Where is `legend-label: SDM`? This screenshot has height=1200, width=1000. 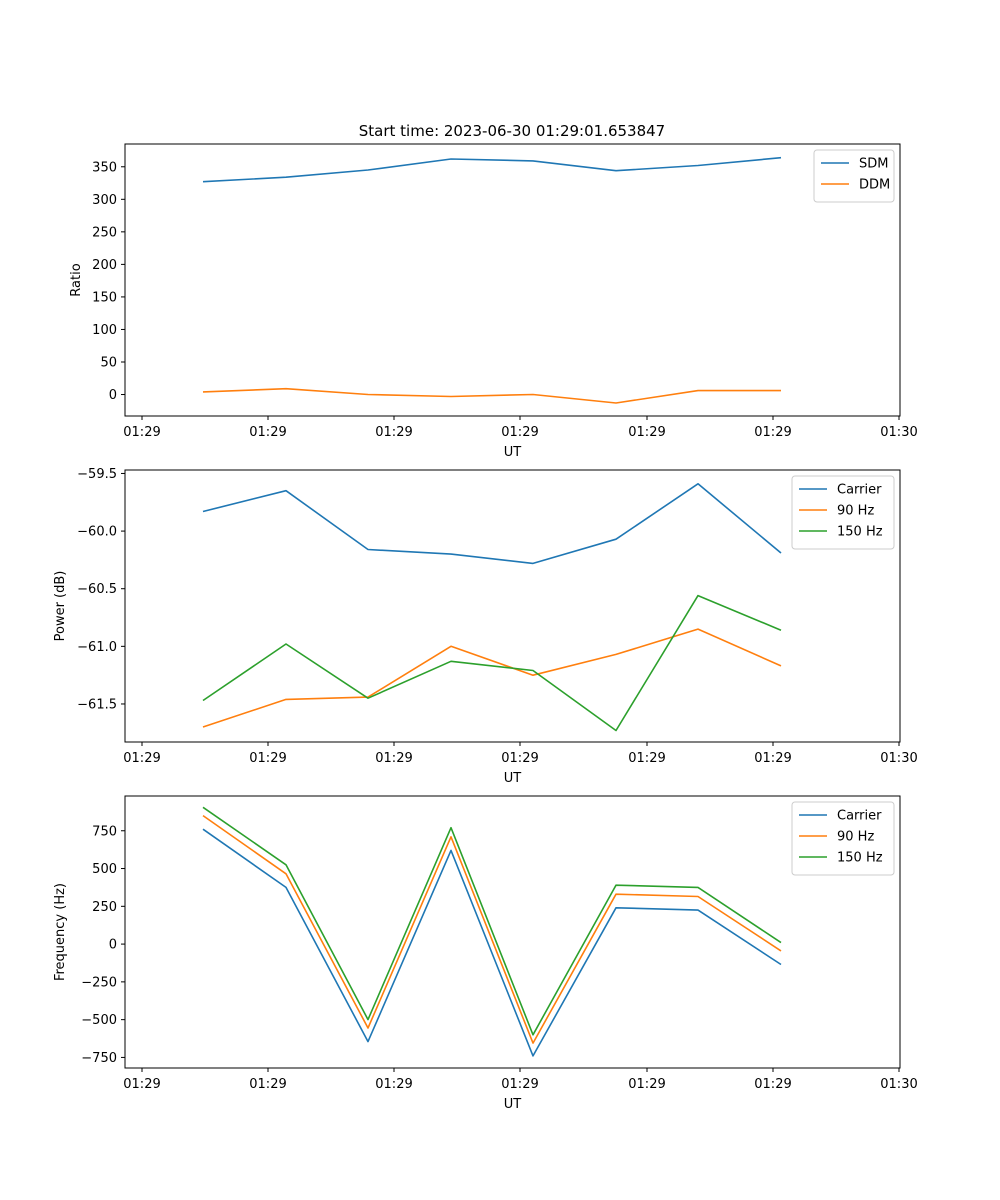
legend-label: SDM is located at coordinates (873, 164).